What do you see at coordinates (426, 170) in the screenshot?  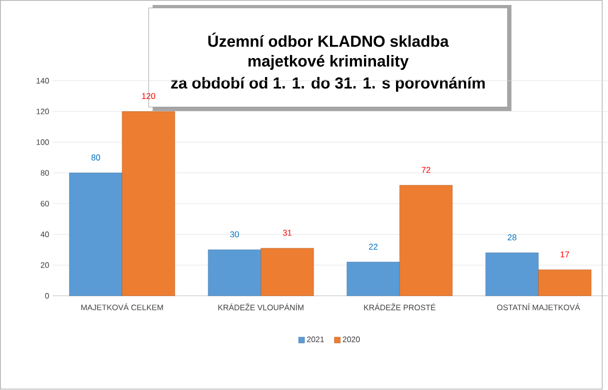 I see `data-label: 72` at bounding box center [426, 170].